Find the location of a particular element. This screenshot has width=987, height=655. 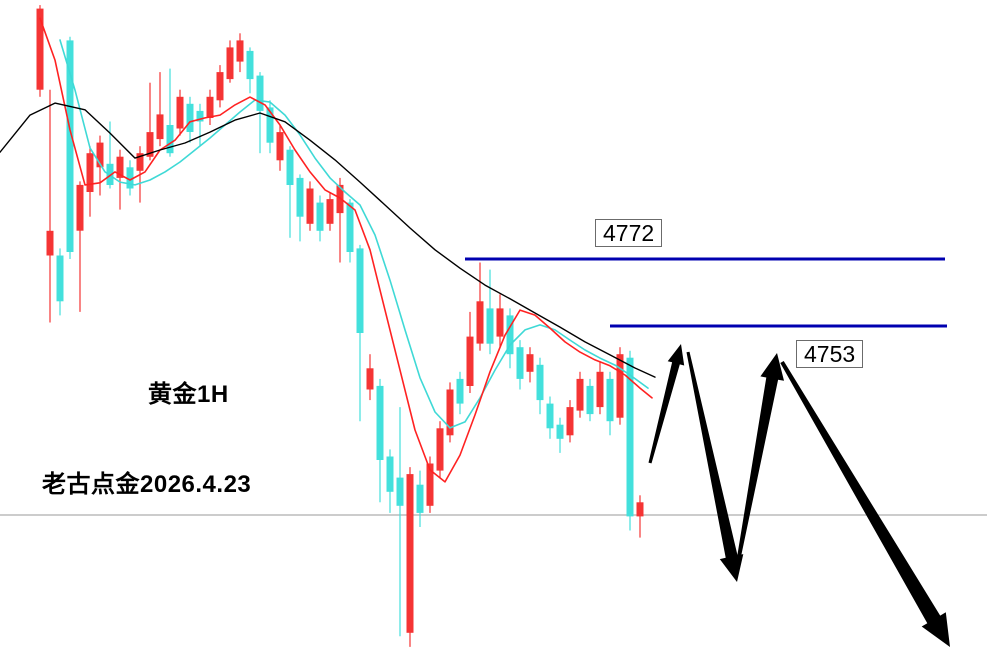

resistance-price-label-4753: 4753 is located at coordinates (830, 354).